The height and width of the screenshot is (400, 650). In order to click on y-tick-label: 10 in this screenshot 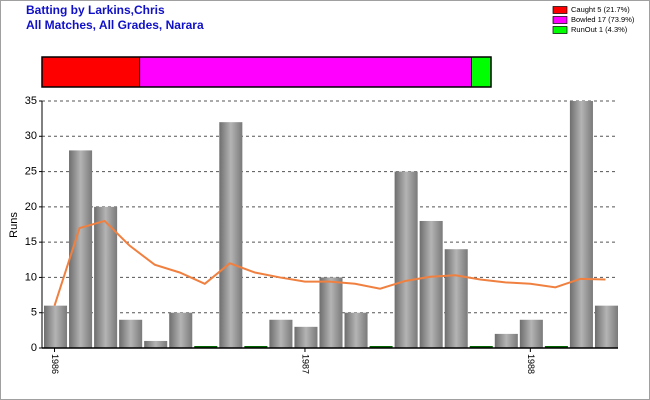, I will do `click(31, 277)`.